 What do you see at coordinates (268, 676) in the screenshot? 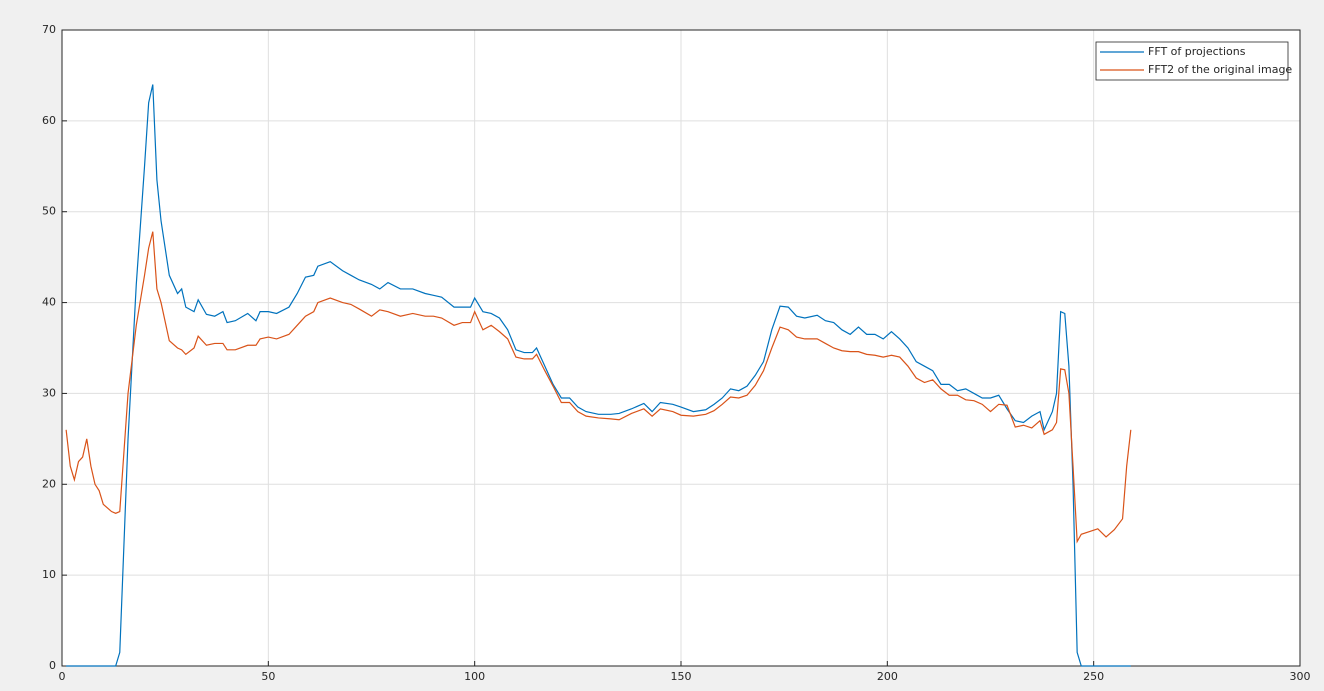
I see `x-tick-label: 50` at bounding box center [268, 676].